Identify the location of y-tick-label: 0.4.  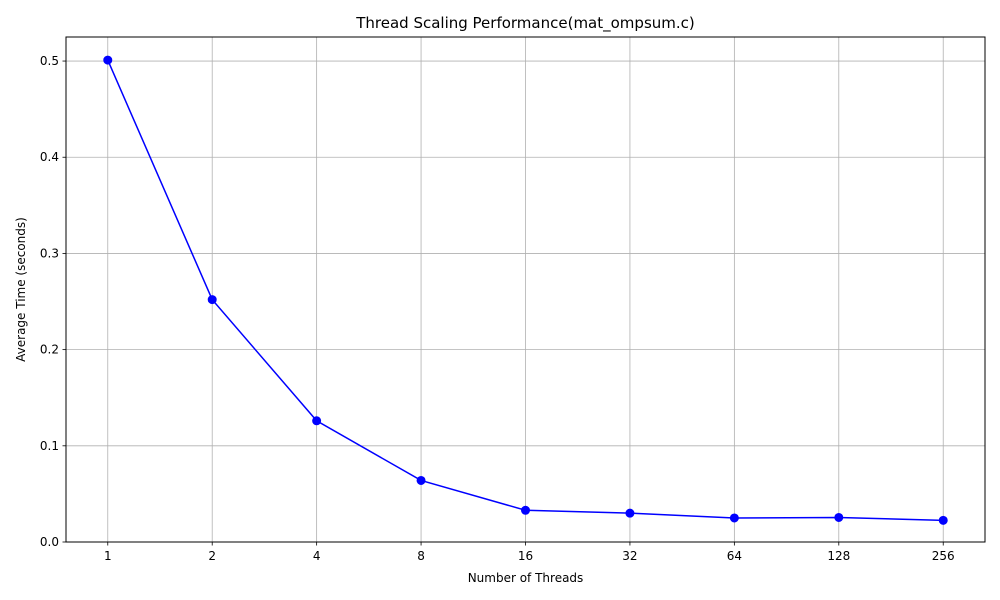
(49, 157).